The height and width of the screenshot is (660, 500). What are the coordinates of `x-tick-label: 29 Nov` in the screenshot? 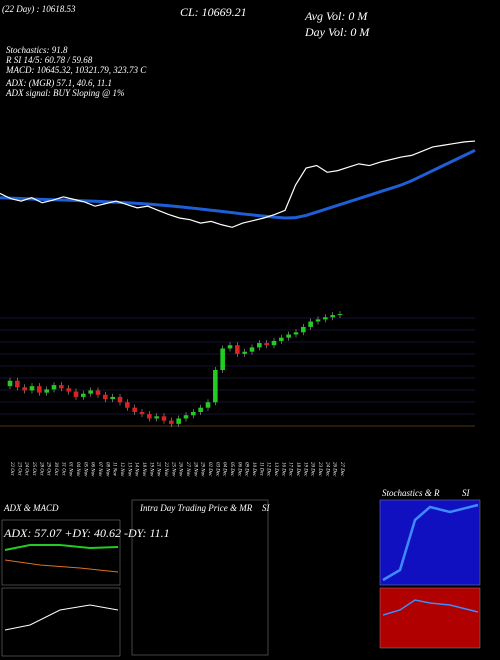 It's located at (202, 469).